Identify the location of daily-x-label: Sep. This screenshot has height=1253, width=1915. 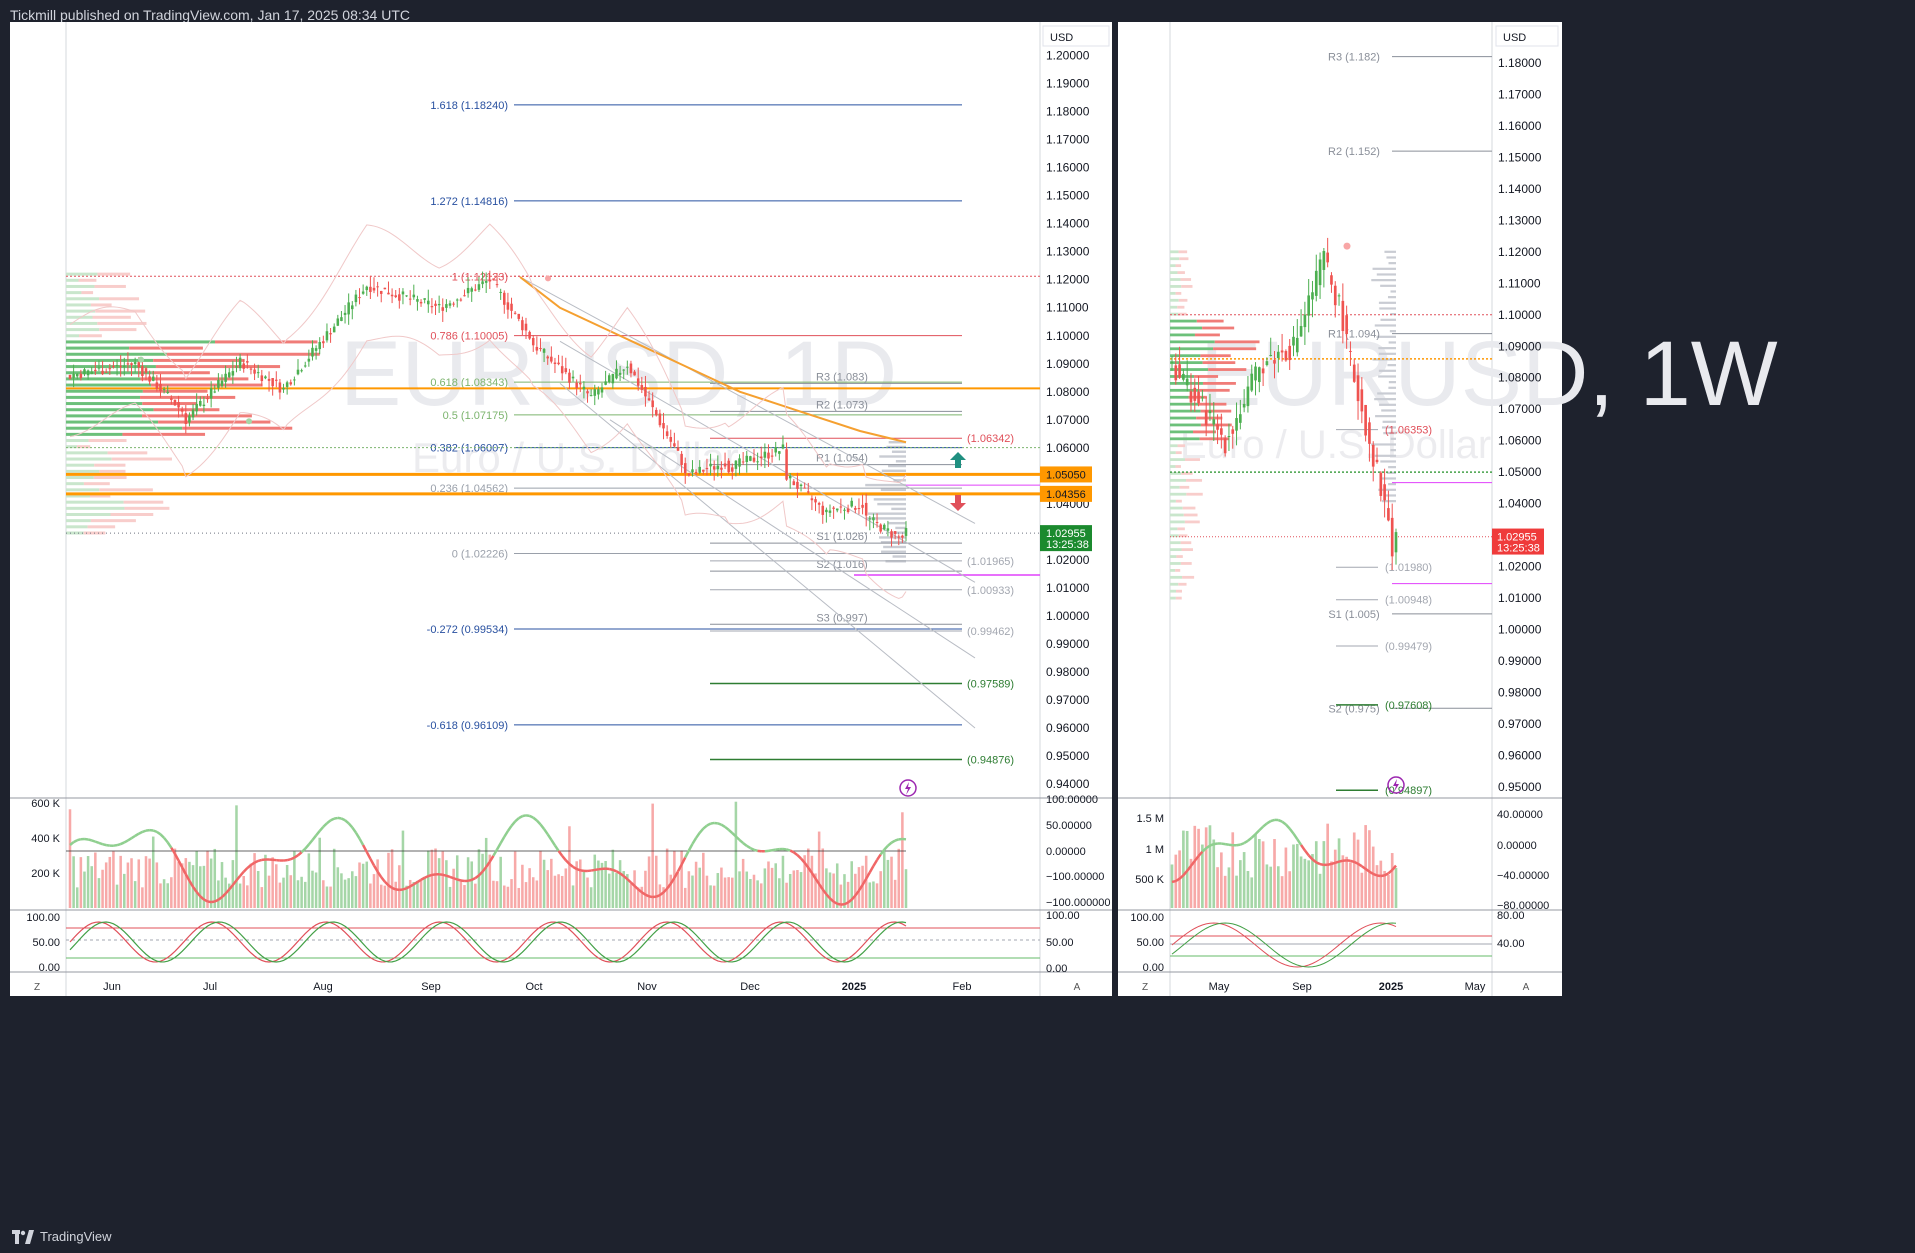
(431, 987).